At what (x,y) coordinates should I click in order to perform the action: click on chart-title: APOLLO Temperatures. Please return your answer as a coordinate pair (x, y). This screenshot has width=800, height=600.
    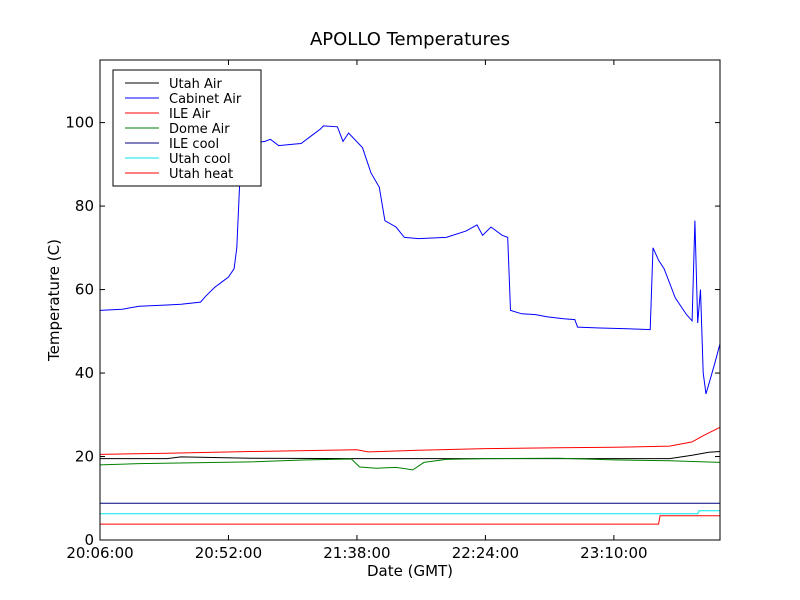
    Looking at the image, I should click on (410, 39).